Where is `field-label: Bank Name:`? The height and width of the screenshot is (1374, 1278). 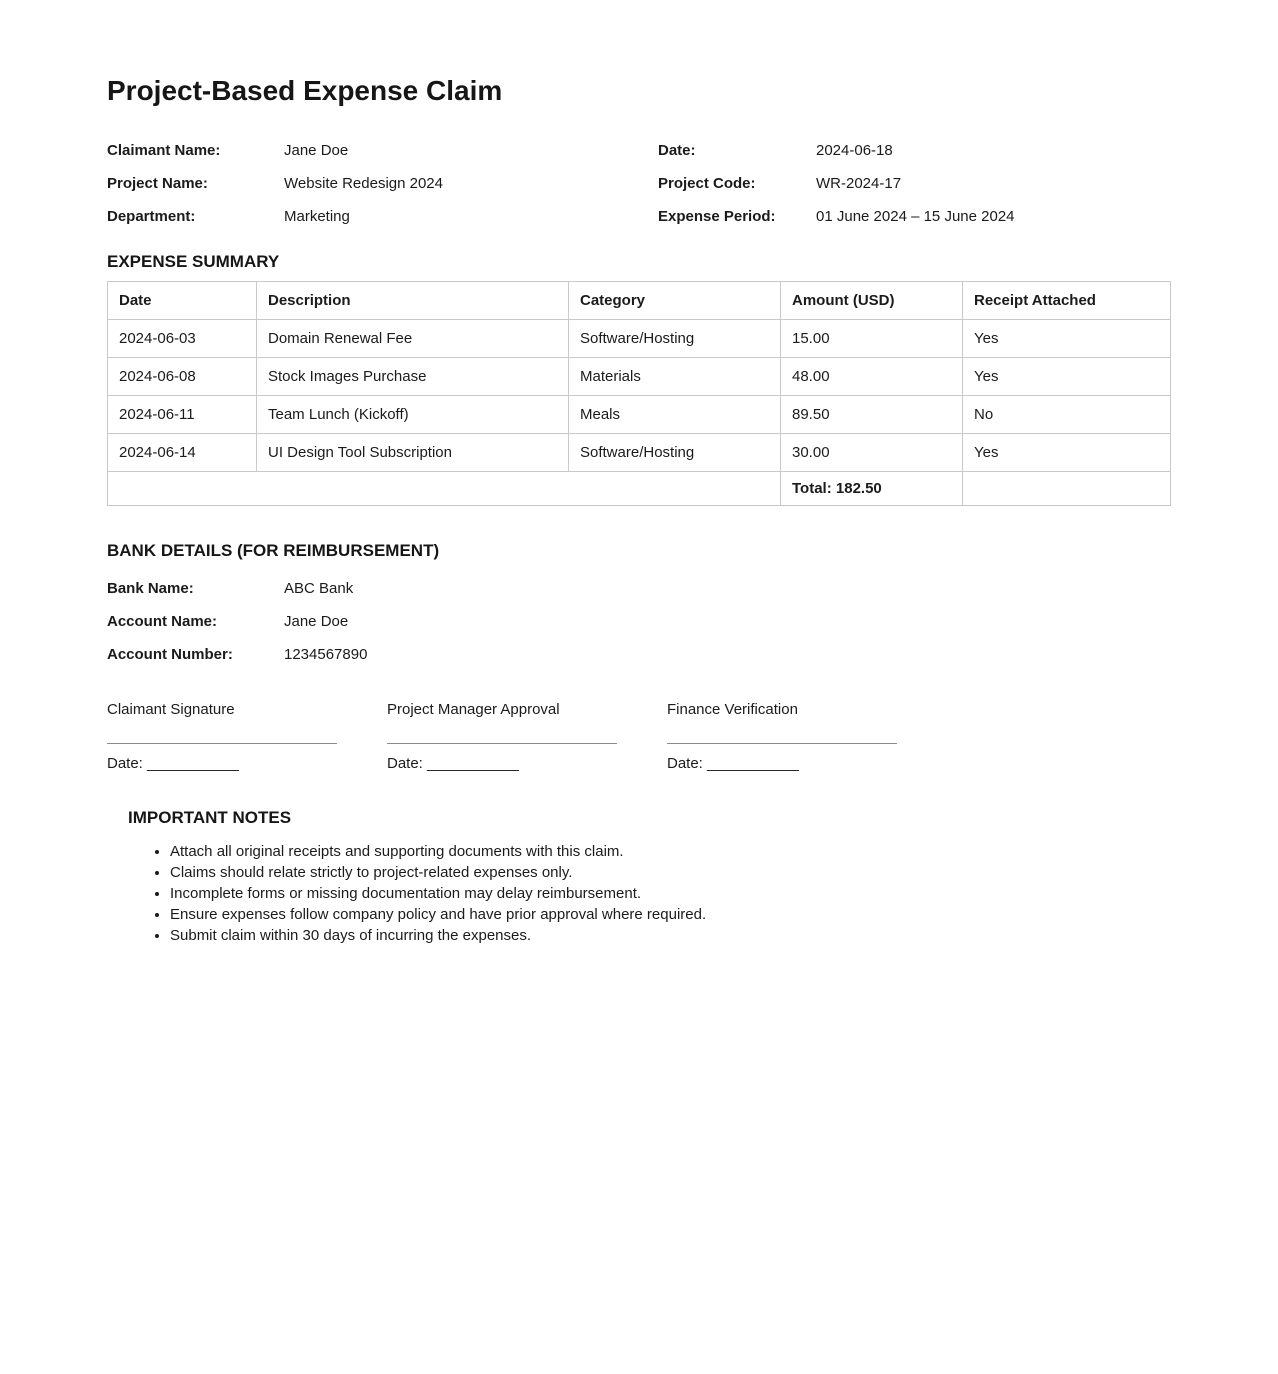 field-label: Bank Name: is located at coordinates (150, 588).